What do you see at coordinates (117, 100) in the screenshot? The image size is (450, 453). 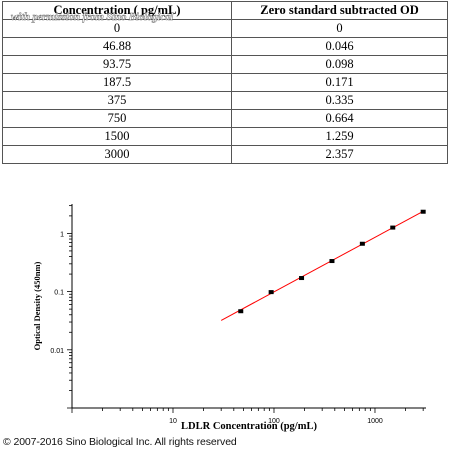 I see `concentration-cell: 375` at bounding box center [117, 100].